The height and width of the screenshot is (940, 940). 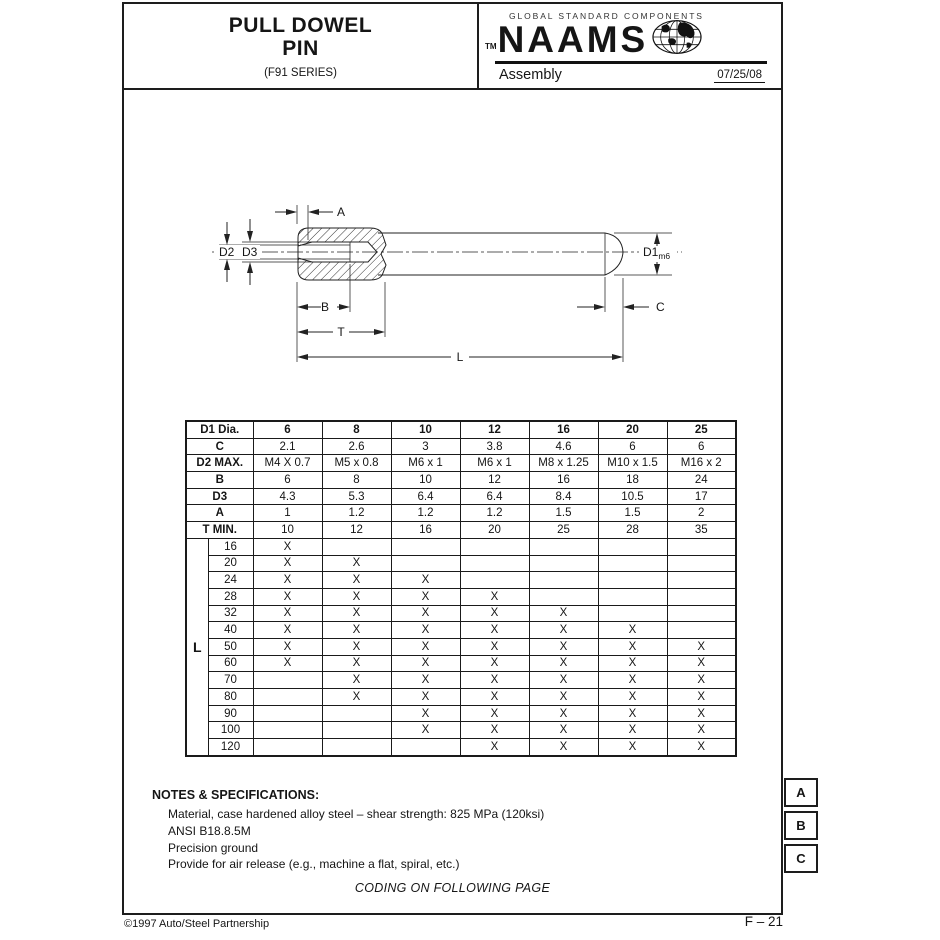 I want to click on table-cell: 2.1, so click(x=287, y=446).